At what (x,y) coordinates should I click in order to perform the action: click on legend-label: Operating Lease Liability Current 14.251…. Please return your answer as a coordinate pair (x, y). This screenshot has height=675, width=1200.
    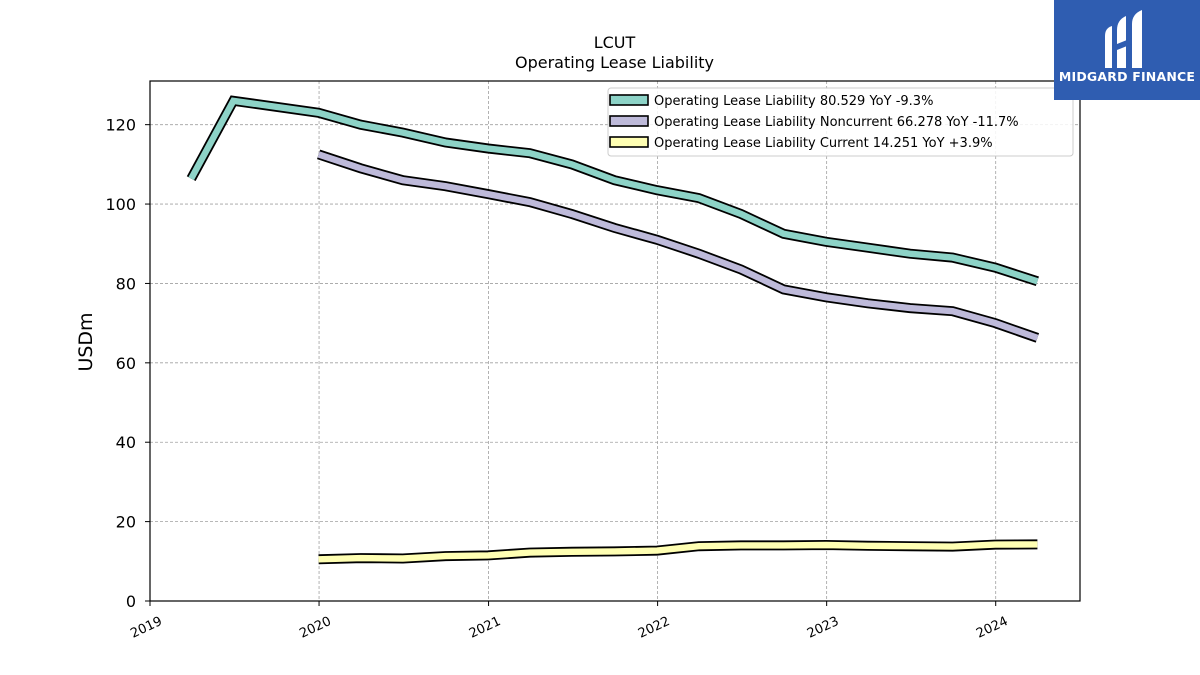
    Looking at the image, I should click on (823, 143).